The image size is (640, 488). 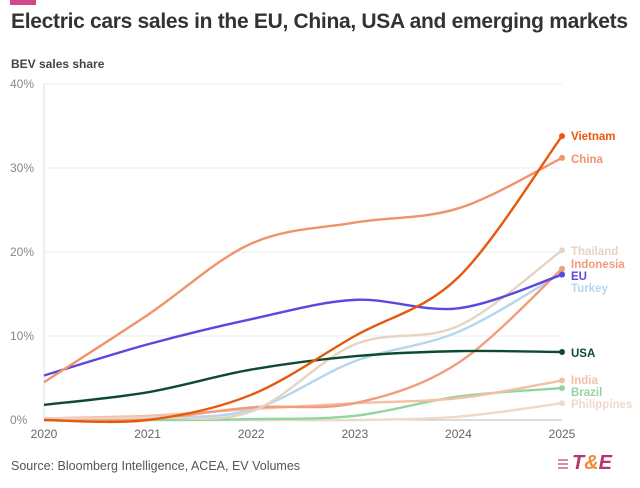 What do you see at coordinates (58, 64) in the screenshot?
I see `y-axis-title: BEV sales share` at bounding box center [58, 64].